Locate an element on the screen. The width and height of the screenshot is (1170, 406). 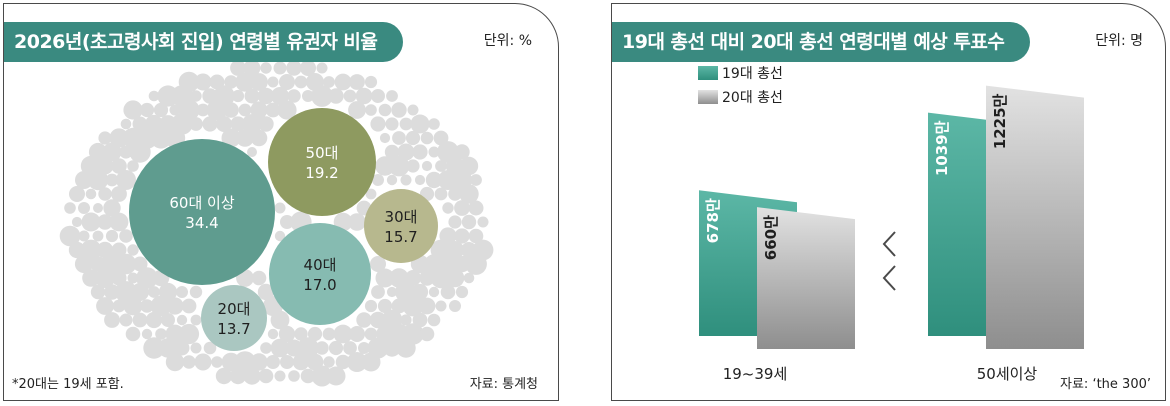
bar-group-19-39-19-label: 678만 is located at coordinates (713, 220).